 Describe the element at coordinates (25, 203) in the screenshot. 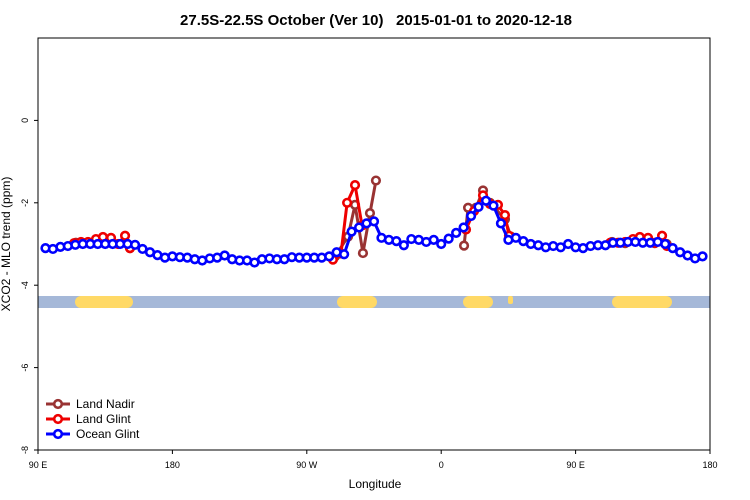

I see `y-tick-label: -2` at that location.